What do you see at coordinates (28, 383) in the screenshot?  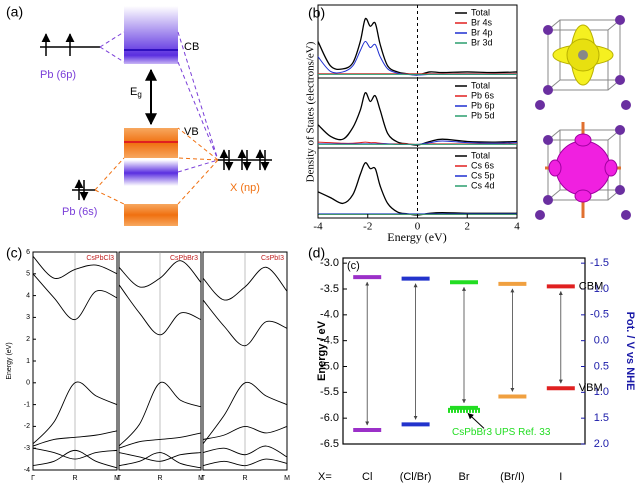 I see `y-tick-label: 0` at bounding box center [28, 383].